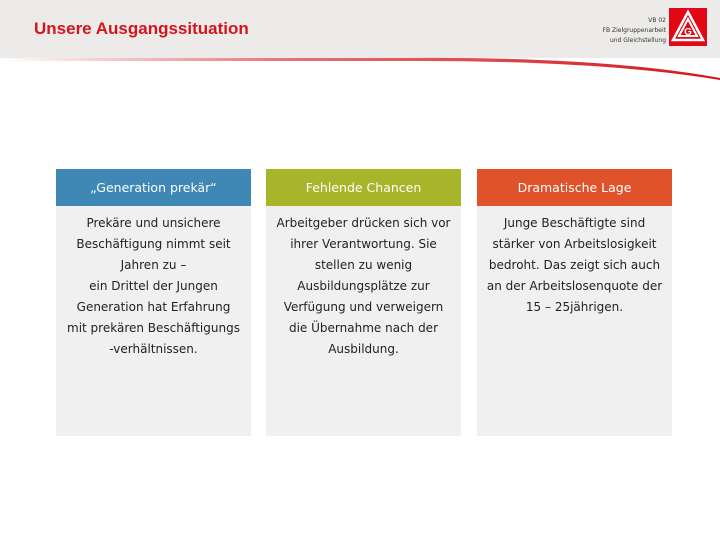  What do you see at coordinates (363, 349) in the screenshot?
I see `text-line: Ausbildung.` at bounding box center [363, 349].